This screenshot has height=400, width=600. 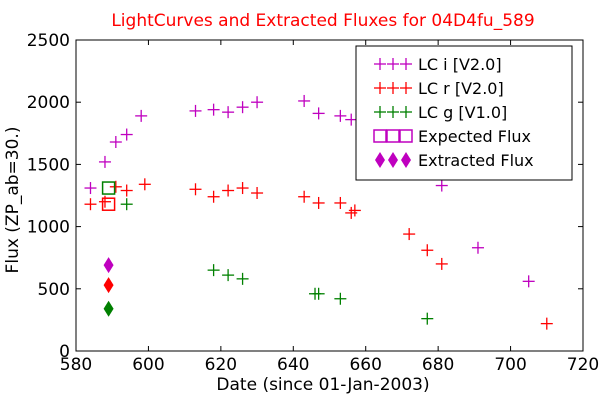 What do you see at coordinates (474, 136) in the screenshot?
I see `legend-label: Expected Flux` at bounding box center [474, 136].